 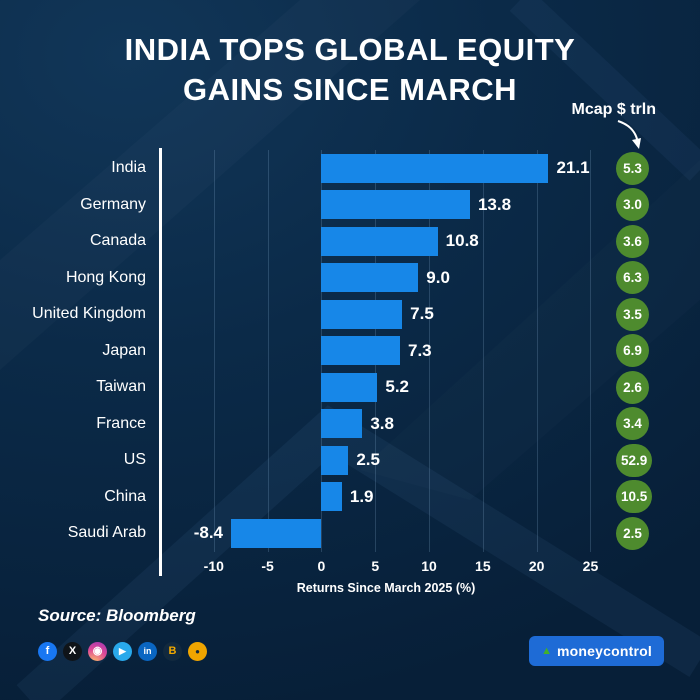 What do you see at coordinates (386, 588) in the screenshot?
I see `x-axis-title: Returns Since March 2025 (%)` at bounding box center [386, 588].